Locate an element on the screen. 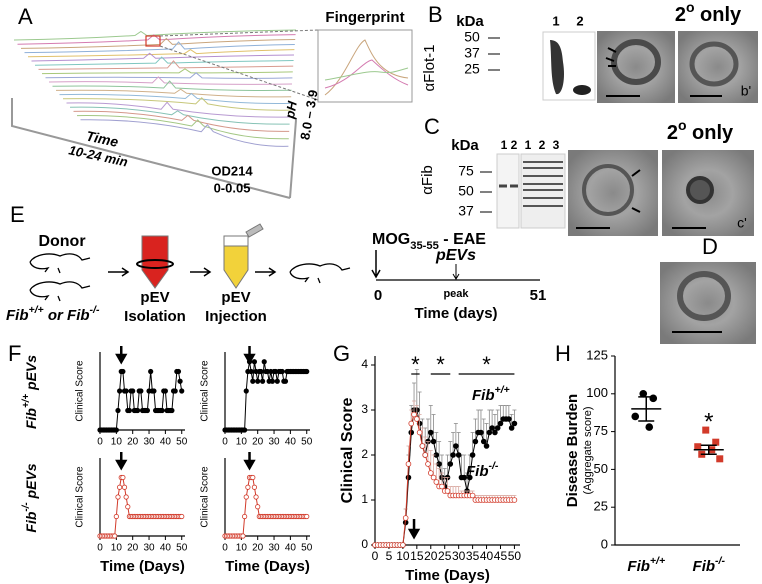 This screenshot has height=584, width=762. inset-title: Fingerprint is located at coordinates (364, 17).